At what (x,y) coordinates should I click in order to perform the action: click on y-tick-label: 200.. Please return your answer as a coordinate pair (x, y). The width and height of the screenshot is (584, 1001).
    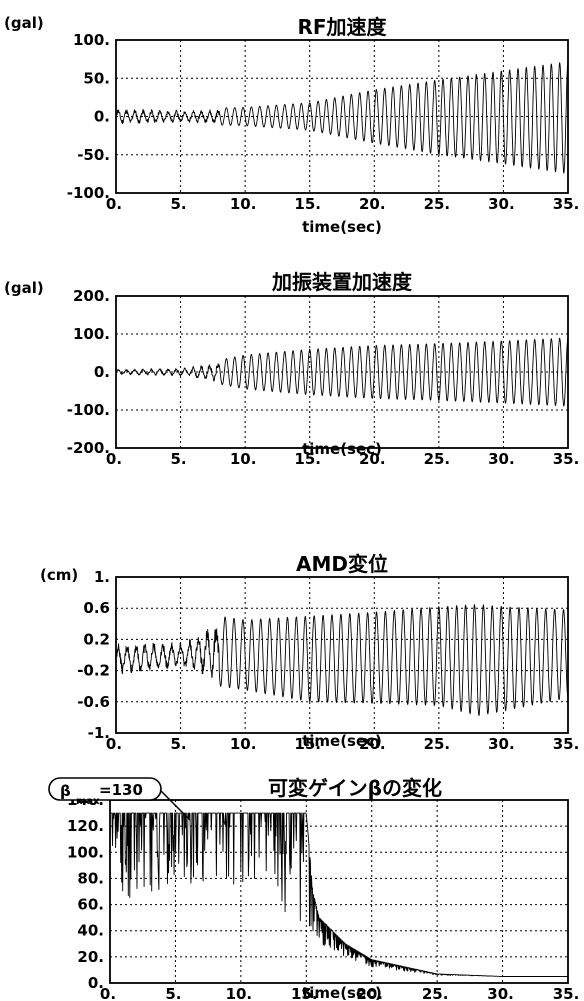
    Looking at the image, I should click on (91, 296).